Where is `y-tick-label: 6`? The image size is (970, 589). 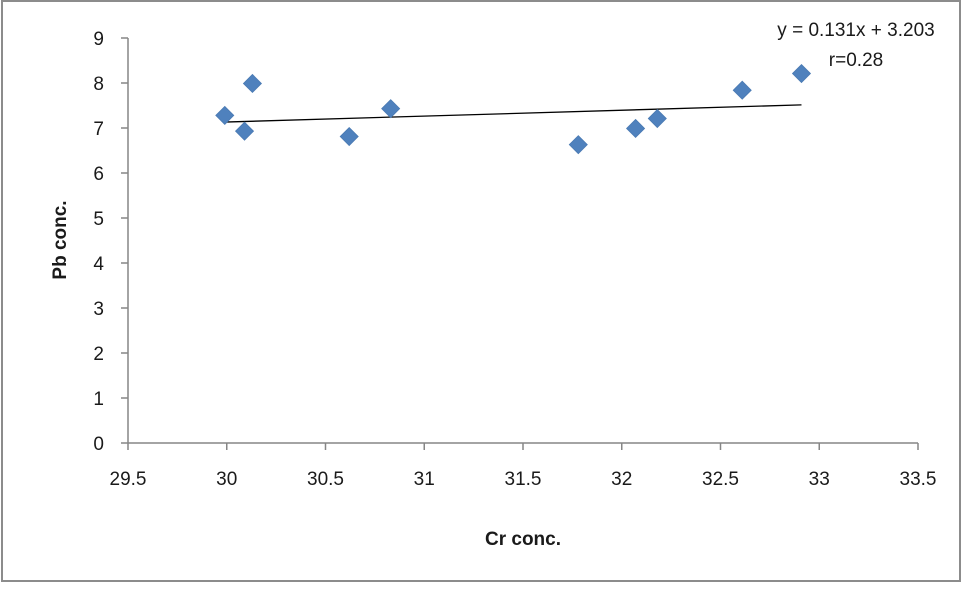 y-tick-label: 6 is located at coordinates (98, 174).